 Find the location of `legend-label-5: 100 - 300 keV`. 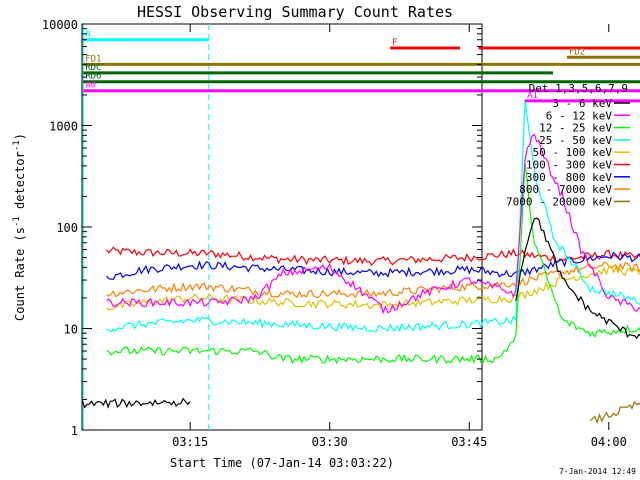

legend-label-5: 100 - 300 keV is located at coordinates (569, 165).